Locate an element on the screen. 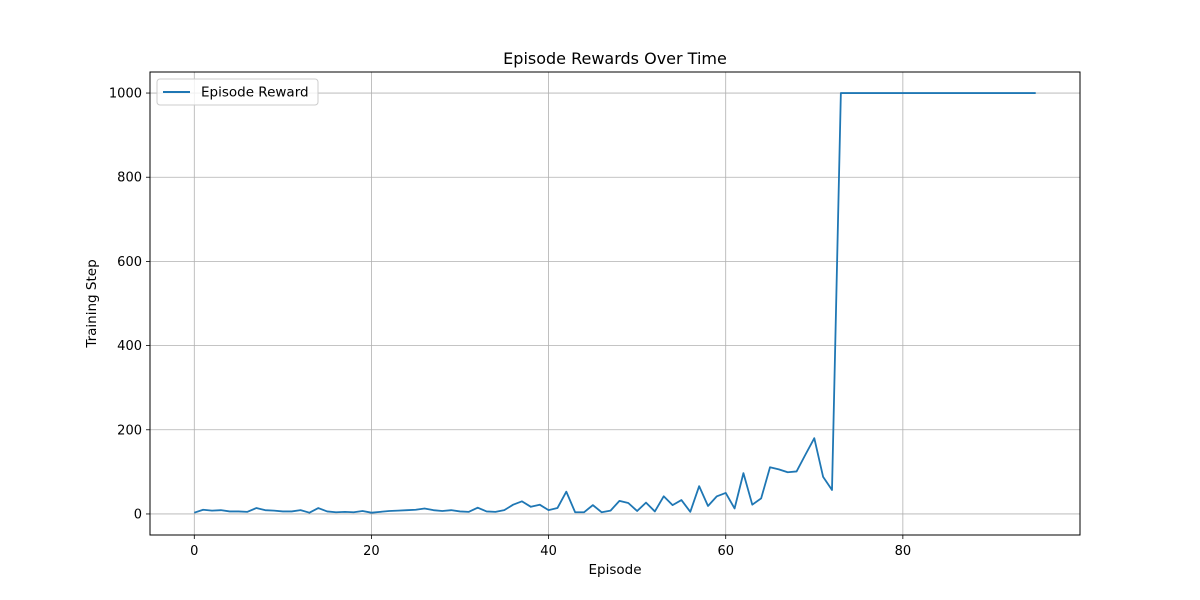 This screenshot has width=1200, height=600. y-tick-label: 200 is located at coordinates (129, 430).